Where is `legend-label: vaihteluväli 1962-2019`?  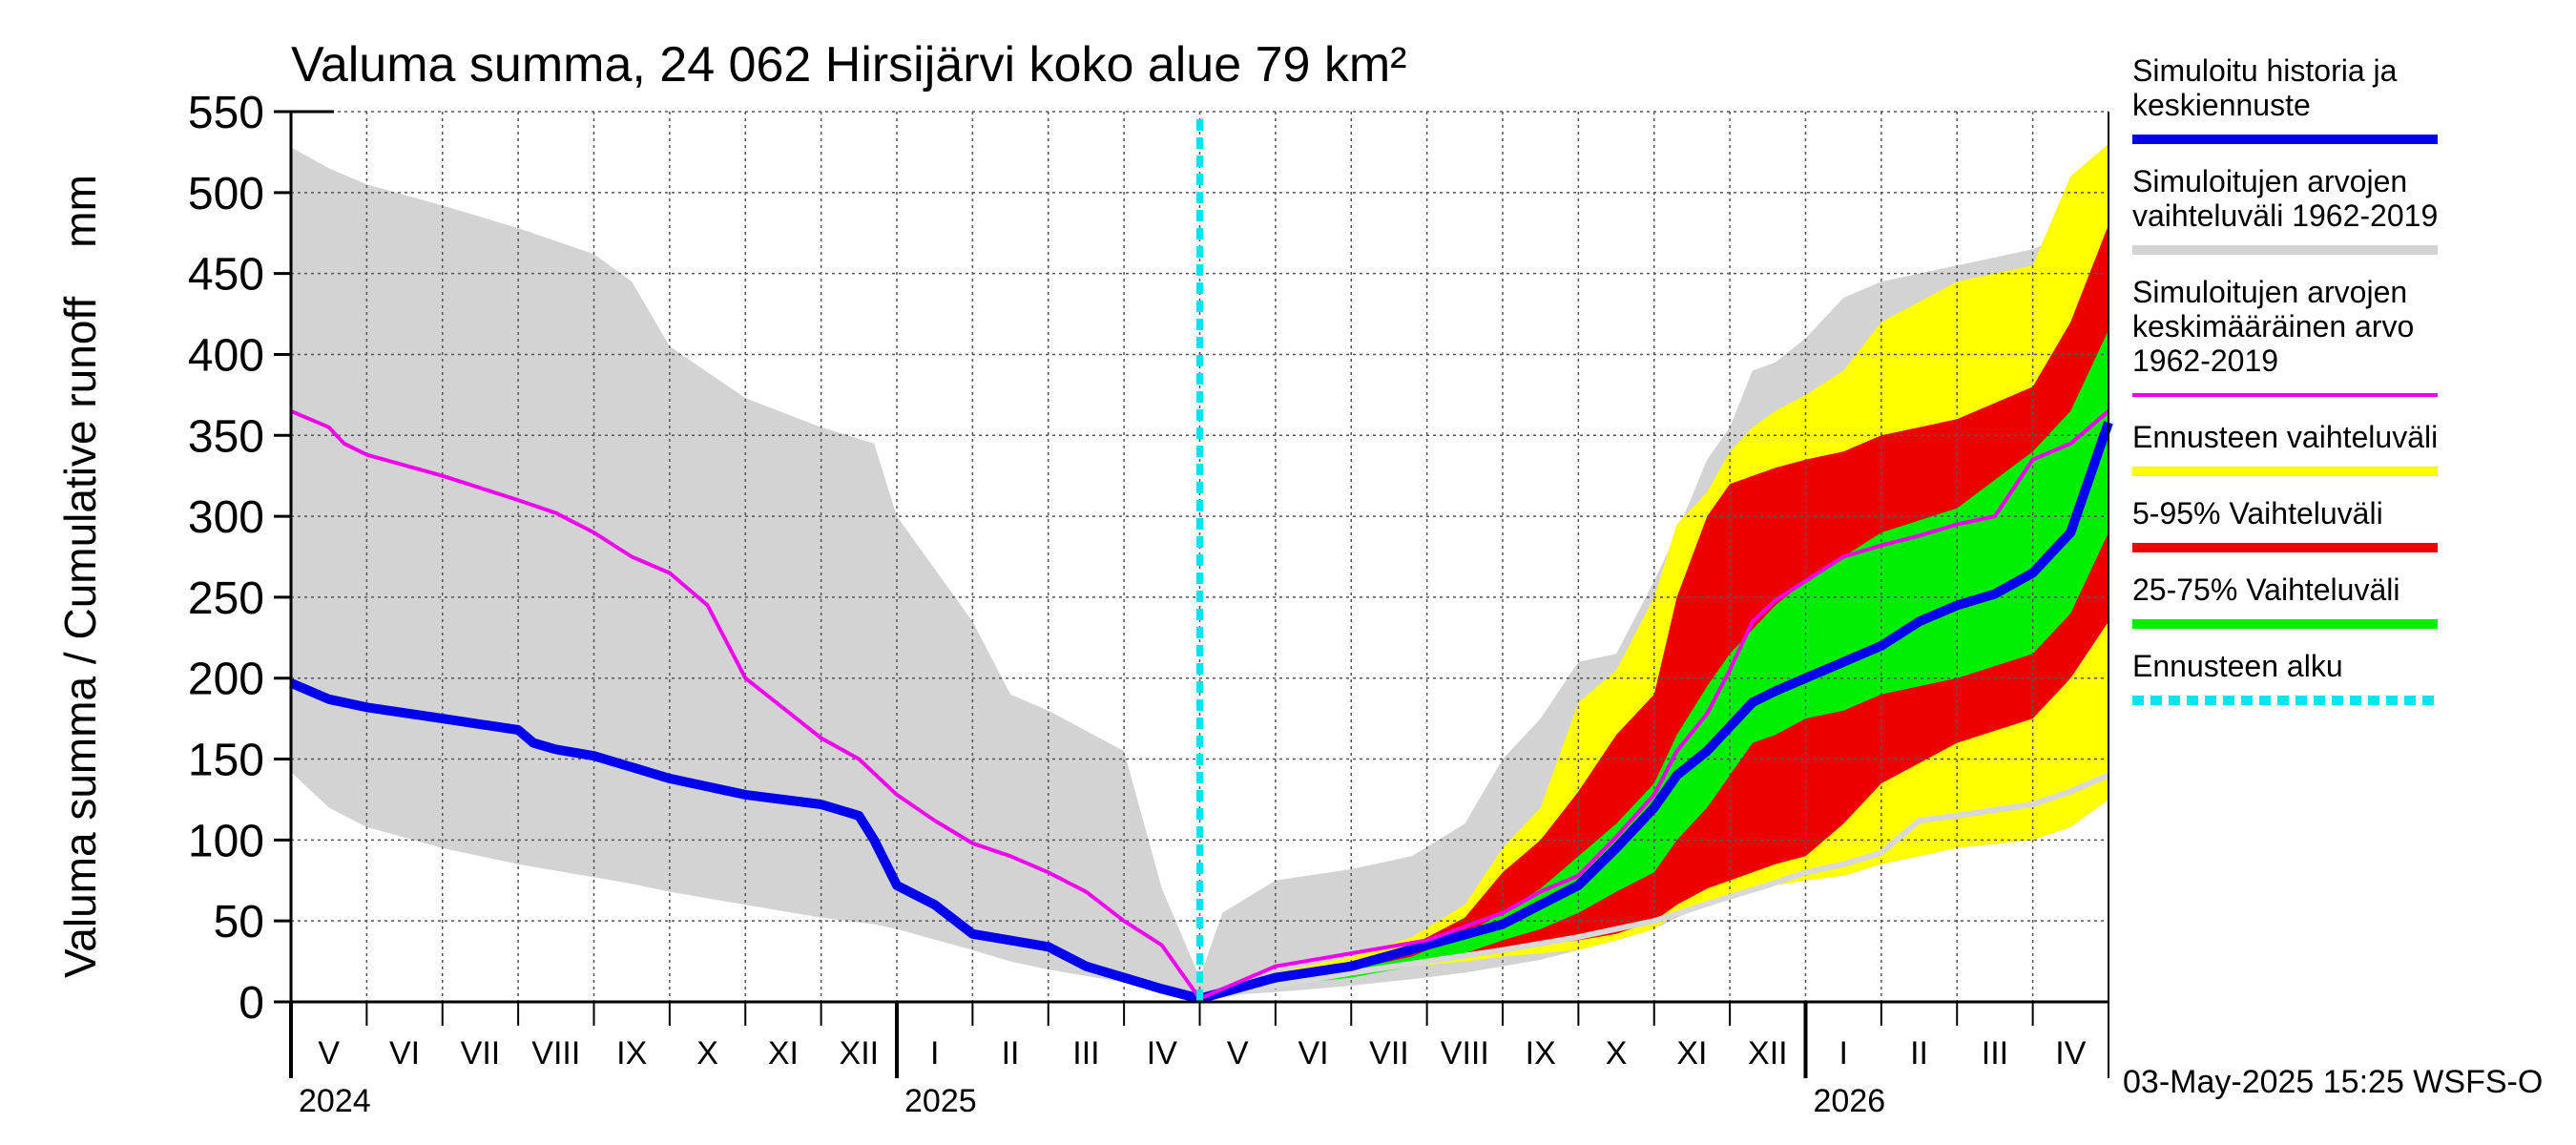
legend-label: vaihteluväli 1962-2019 is located at coordinates (2285, 215).